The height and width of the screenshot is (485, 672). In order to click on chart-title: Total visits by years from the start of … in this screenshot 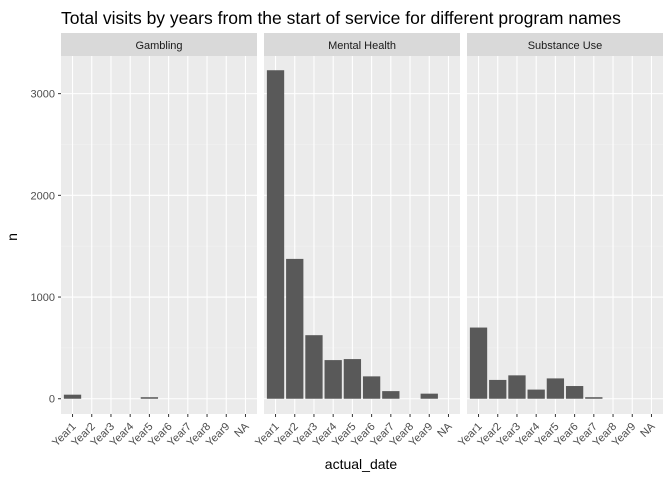, I will do `click(341, 18)`.